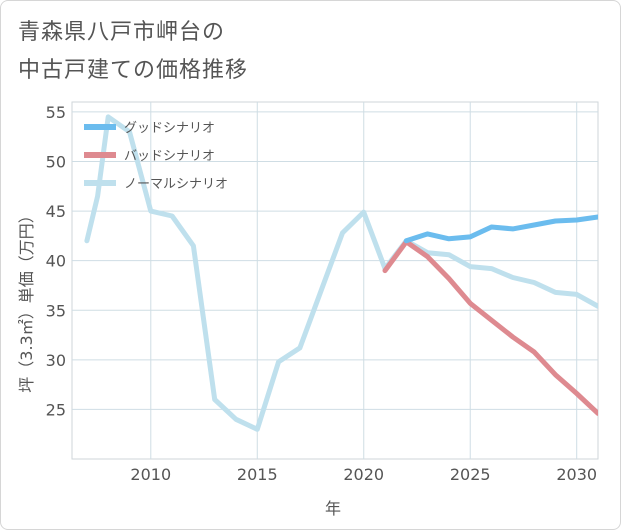  What do you see at coordinates (169, 156) in the screenshot?
I see `legend-label: バッドシナリオ` at bounding box center [169, 156].